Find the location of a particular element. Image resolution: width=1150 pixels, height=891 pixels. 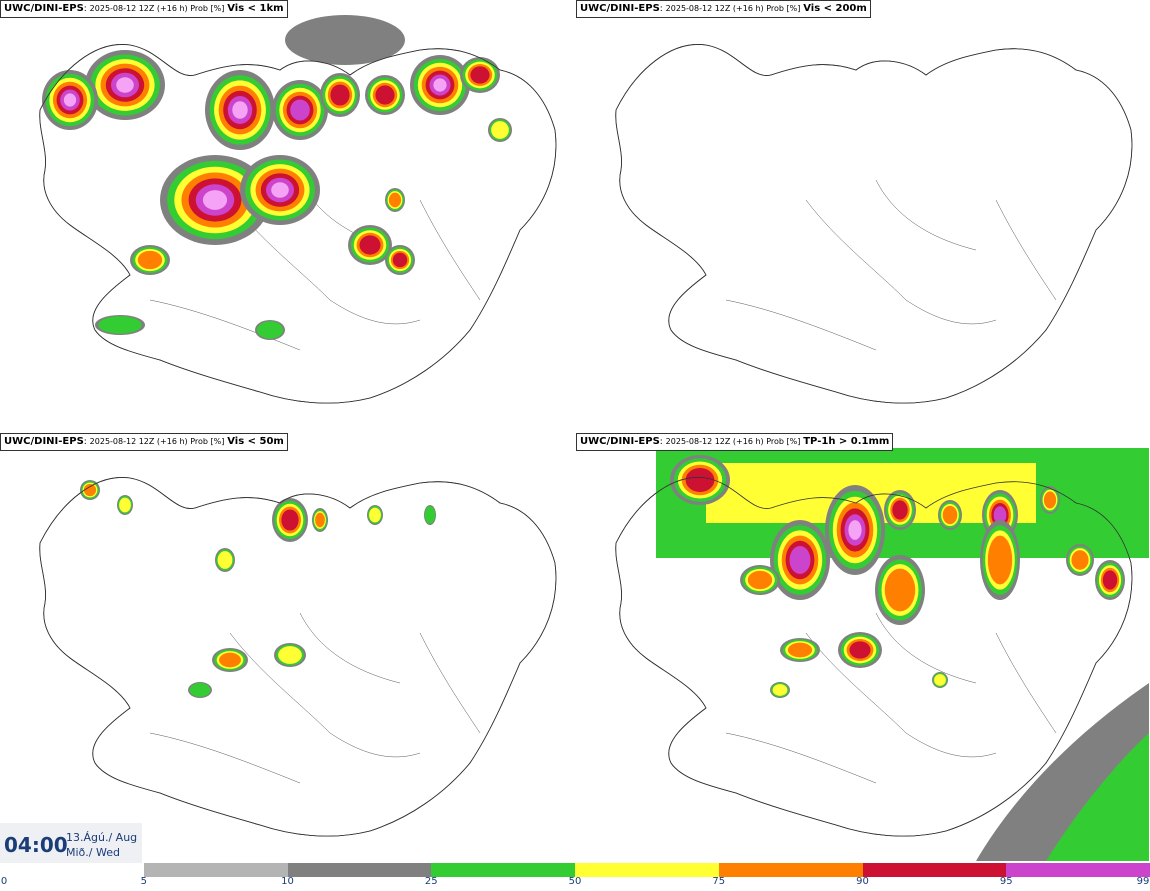

colorbar-tick-label: 75 is located at coordinates (719, 881).